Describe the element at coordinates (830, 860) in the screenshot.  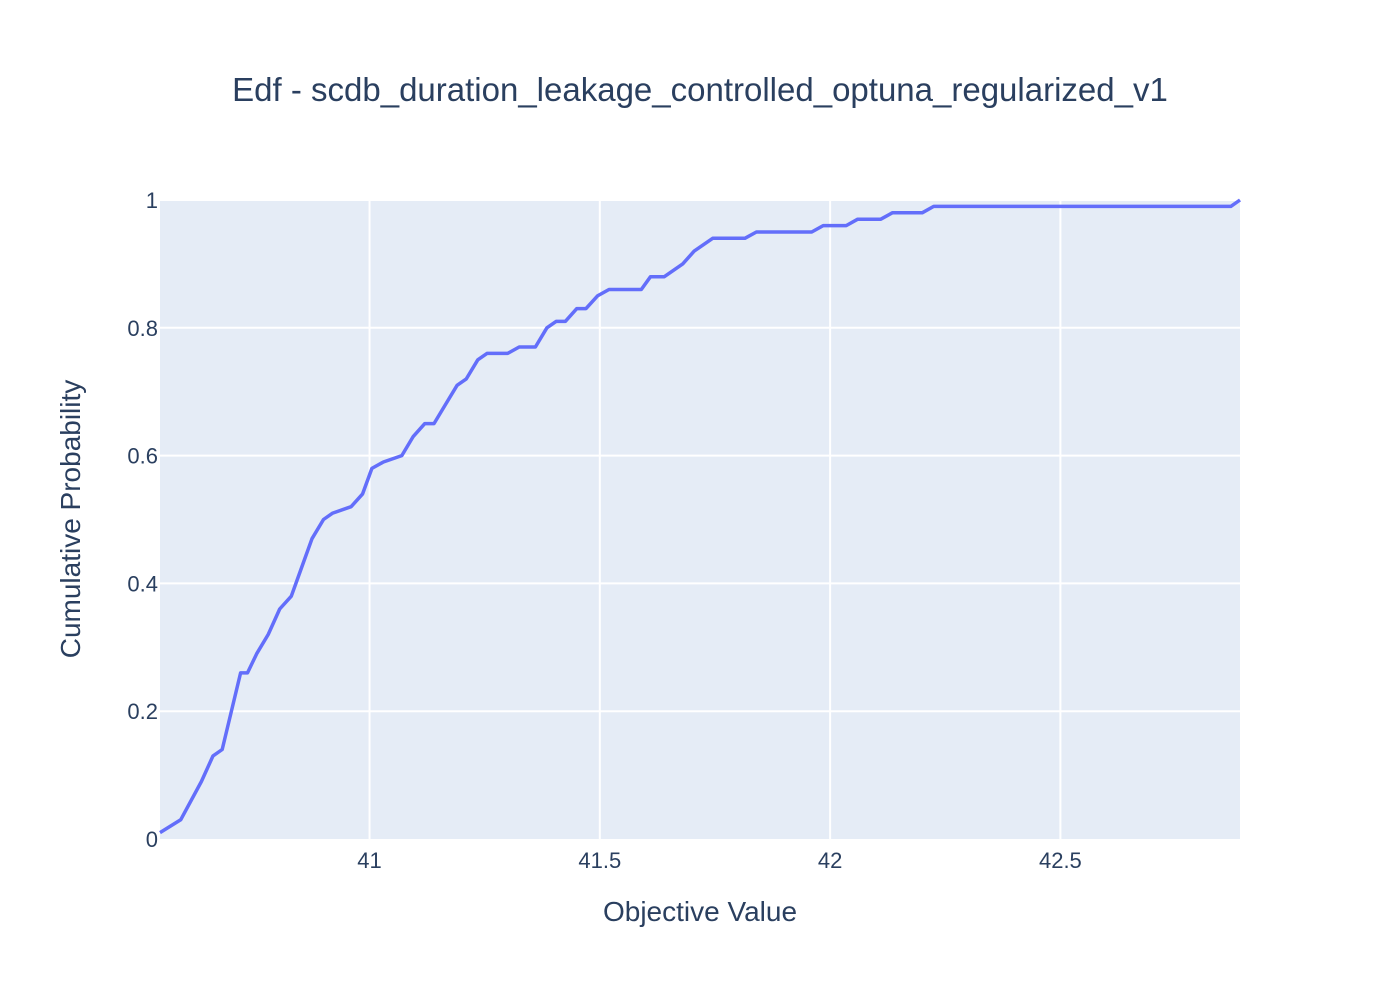
I see `x-tick-label: 42` at that location.